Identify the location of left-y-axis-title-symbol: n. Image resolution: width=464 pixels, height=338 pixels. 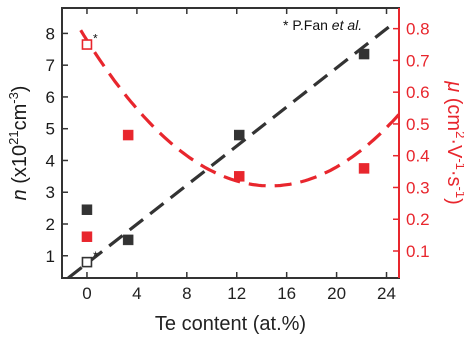
(20, 194).